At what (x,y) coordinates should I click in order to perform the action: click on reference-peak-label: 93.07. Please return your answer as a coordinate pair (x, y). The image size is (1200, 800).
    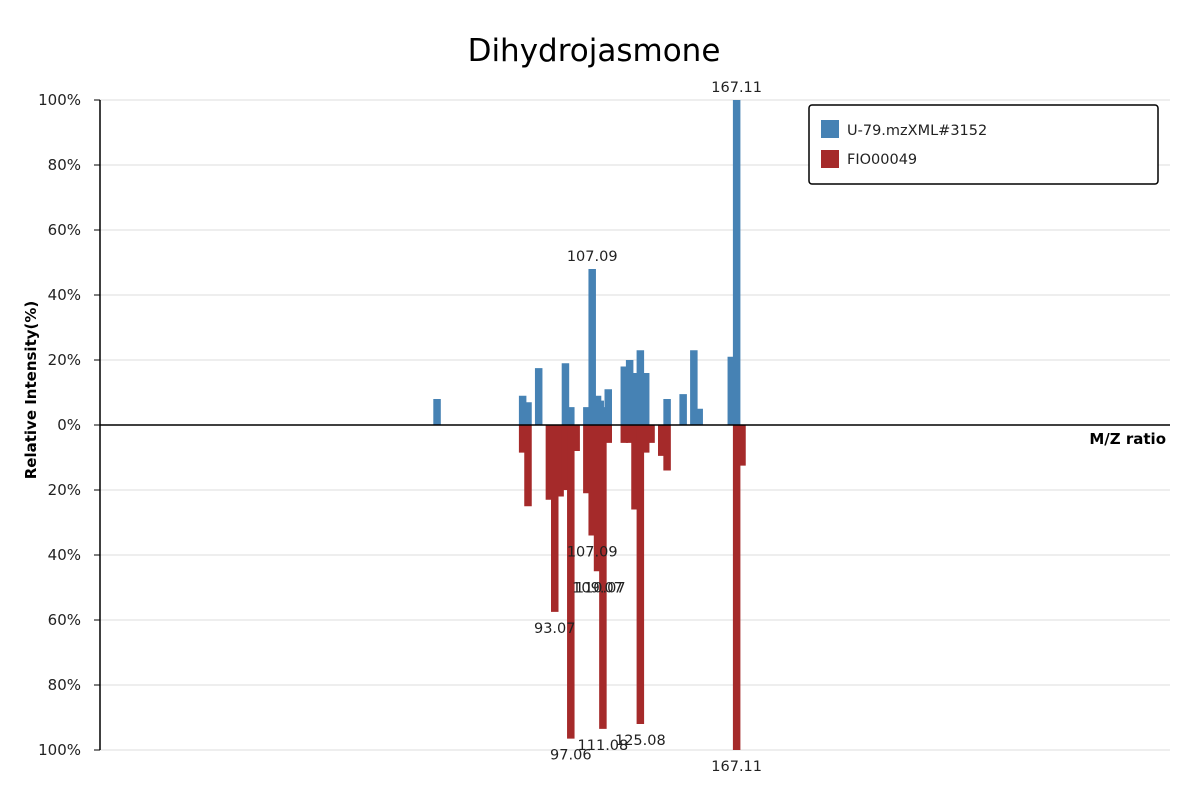
    Looking at the image, I should click on (555, 629).